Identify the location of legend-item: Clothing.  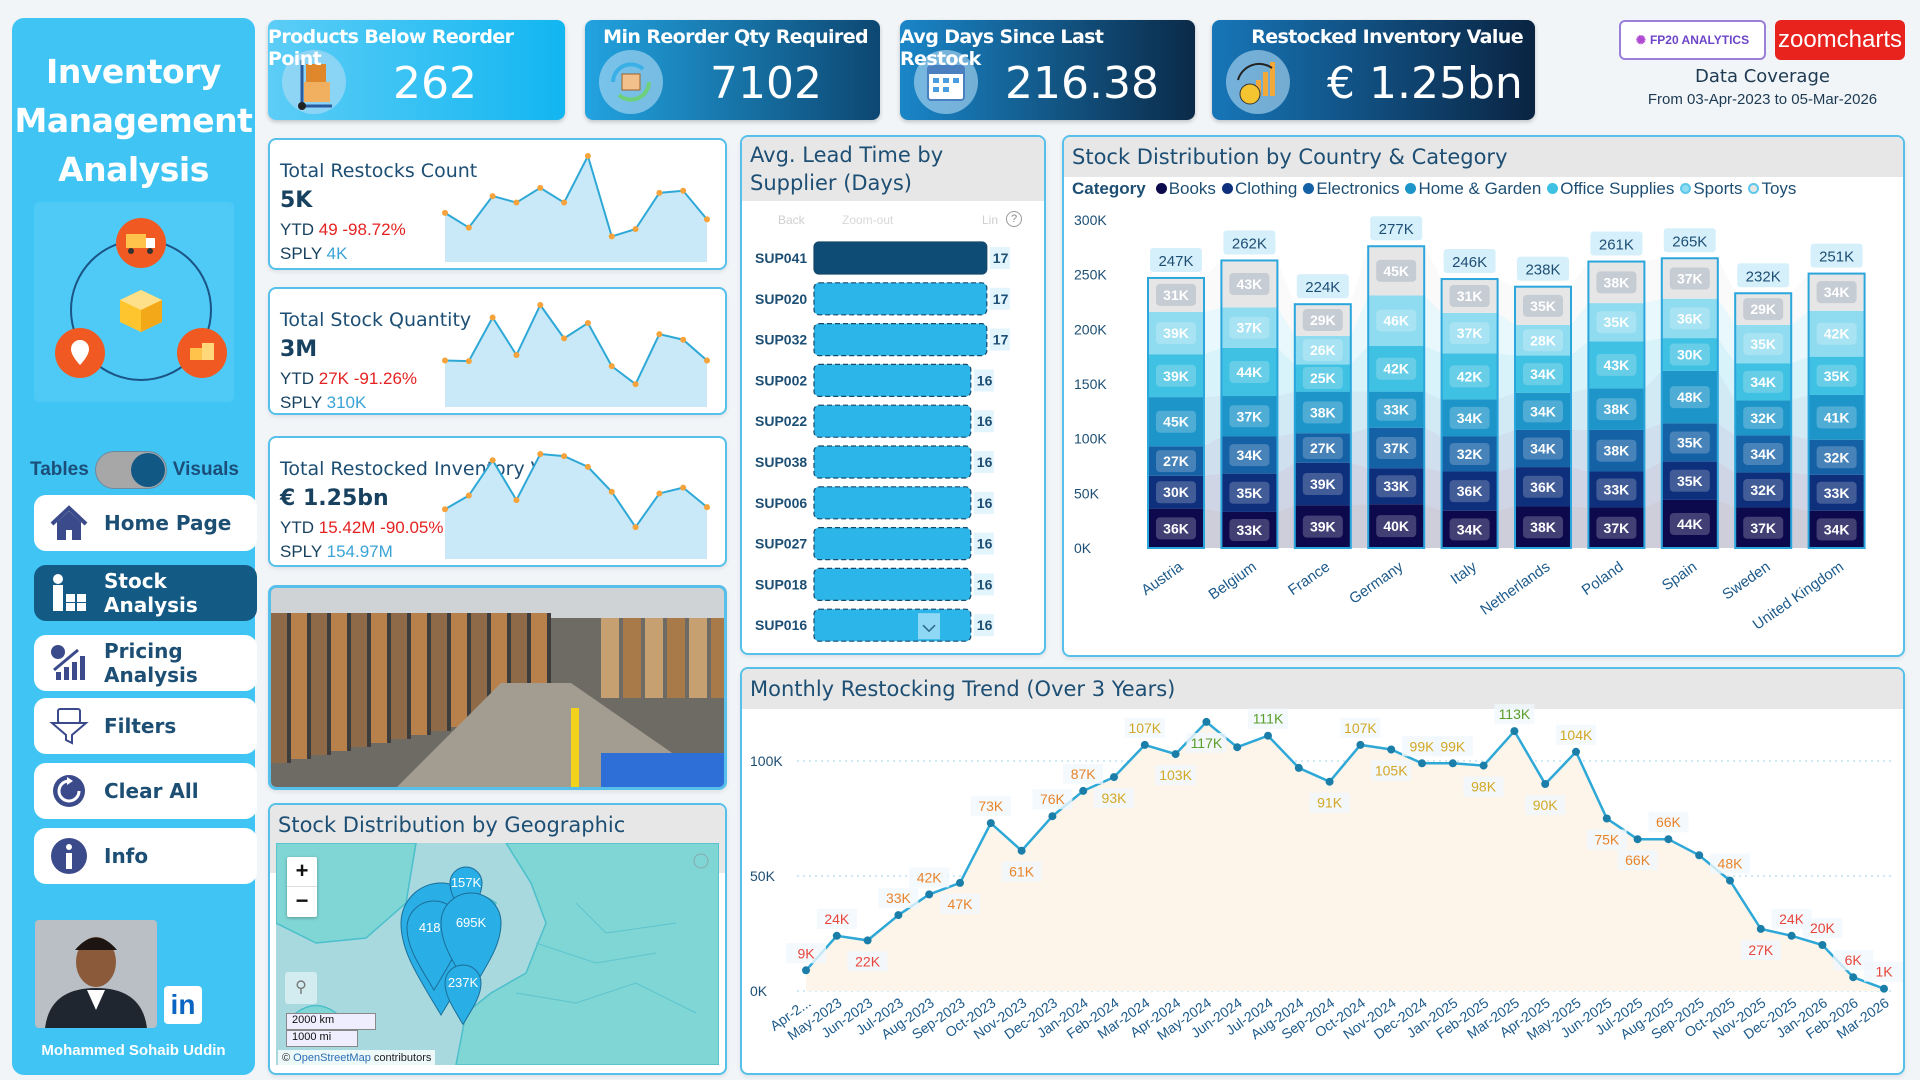
(1259, 189).